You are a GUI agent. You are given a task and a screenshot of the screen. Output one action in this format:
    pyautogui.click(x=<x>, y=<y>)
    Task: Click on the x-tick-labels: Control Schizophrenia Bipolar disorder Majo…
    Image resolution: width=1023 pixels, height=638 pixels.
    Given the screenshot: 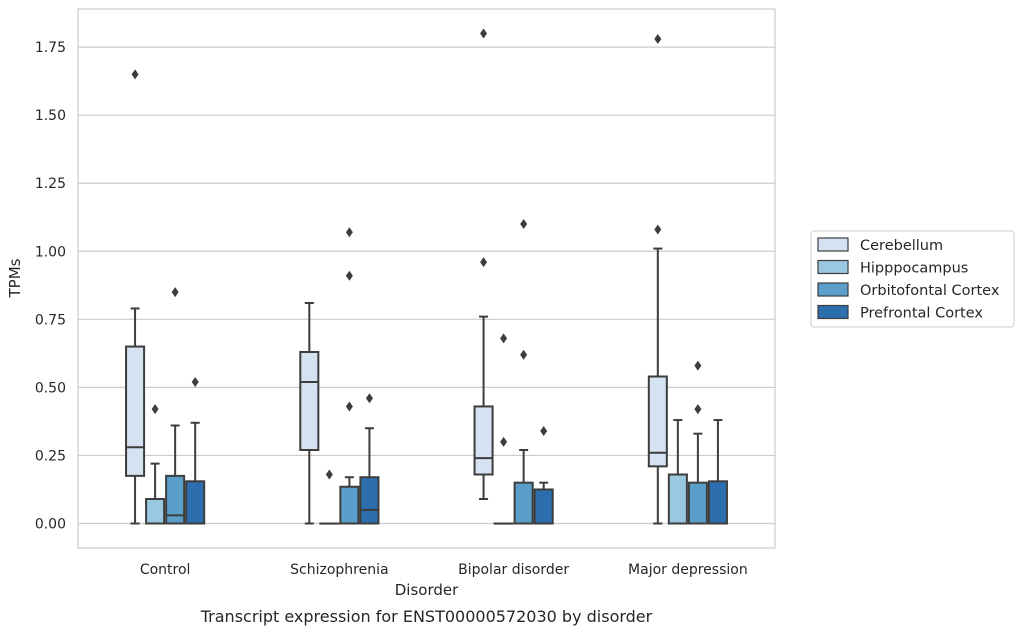 What is the action you would take?
    pyautogui.click(x=444, y=570)
    